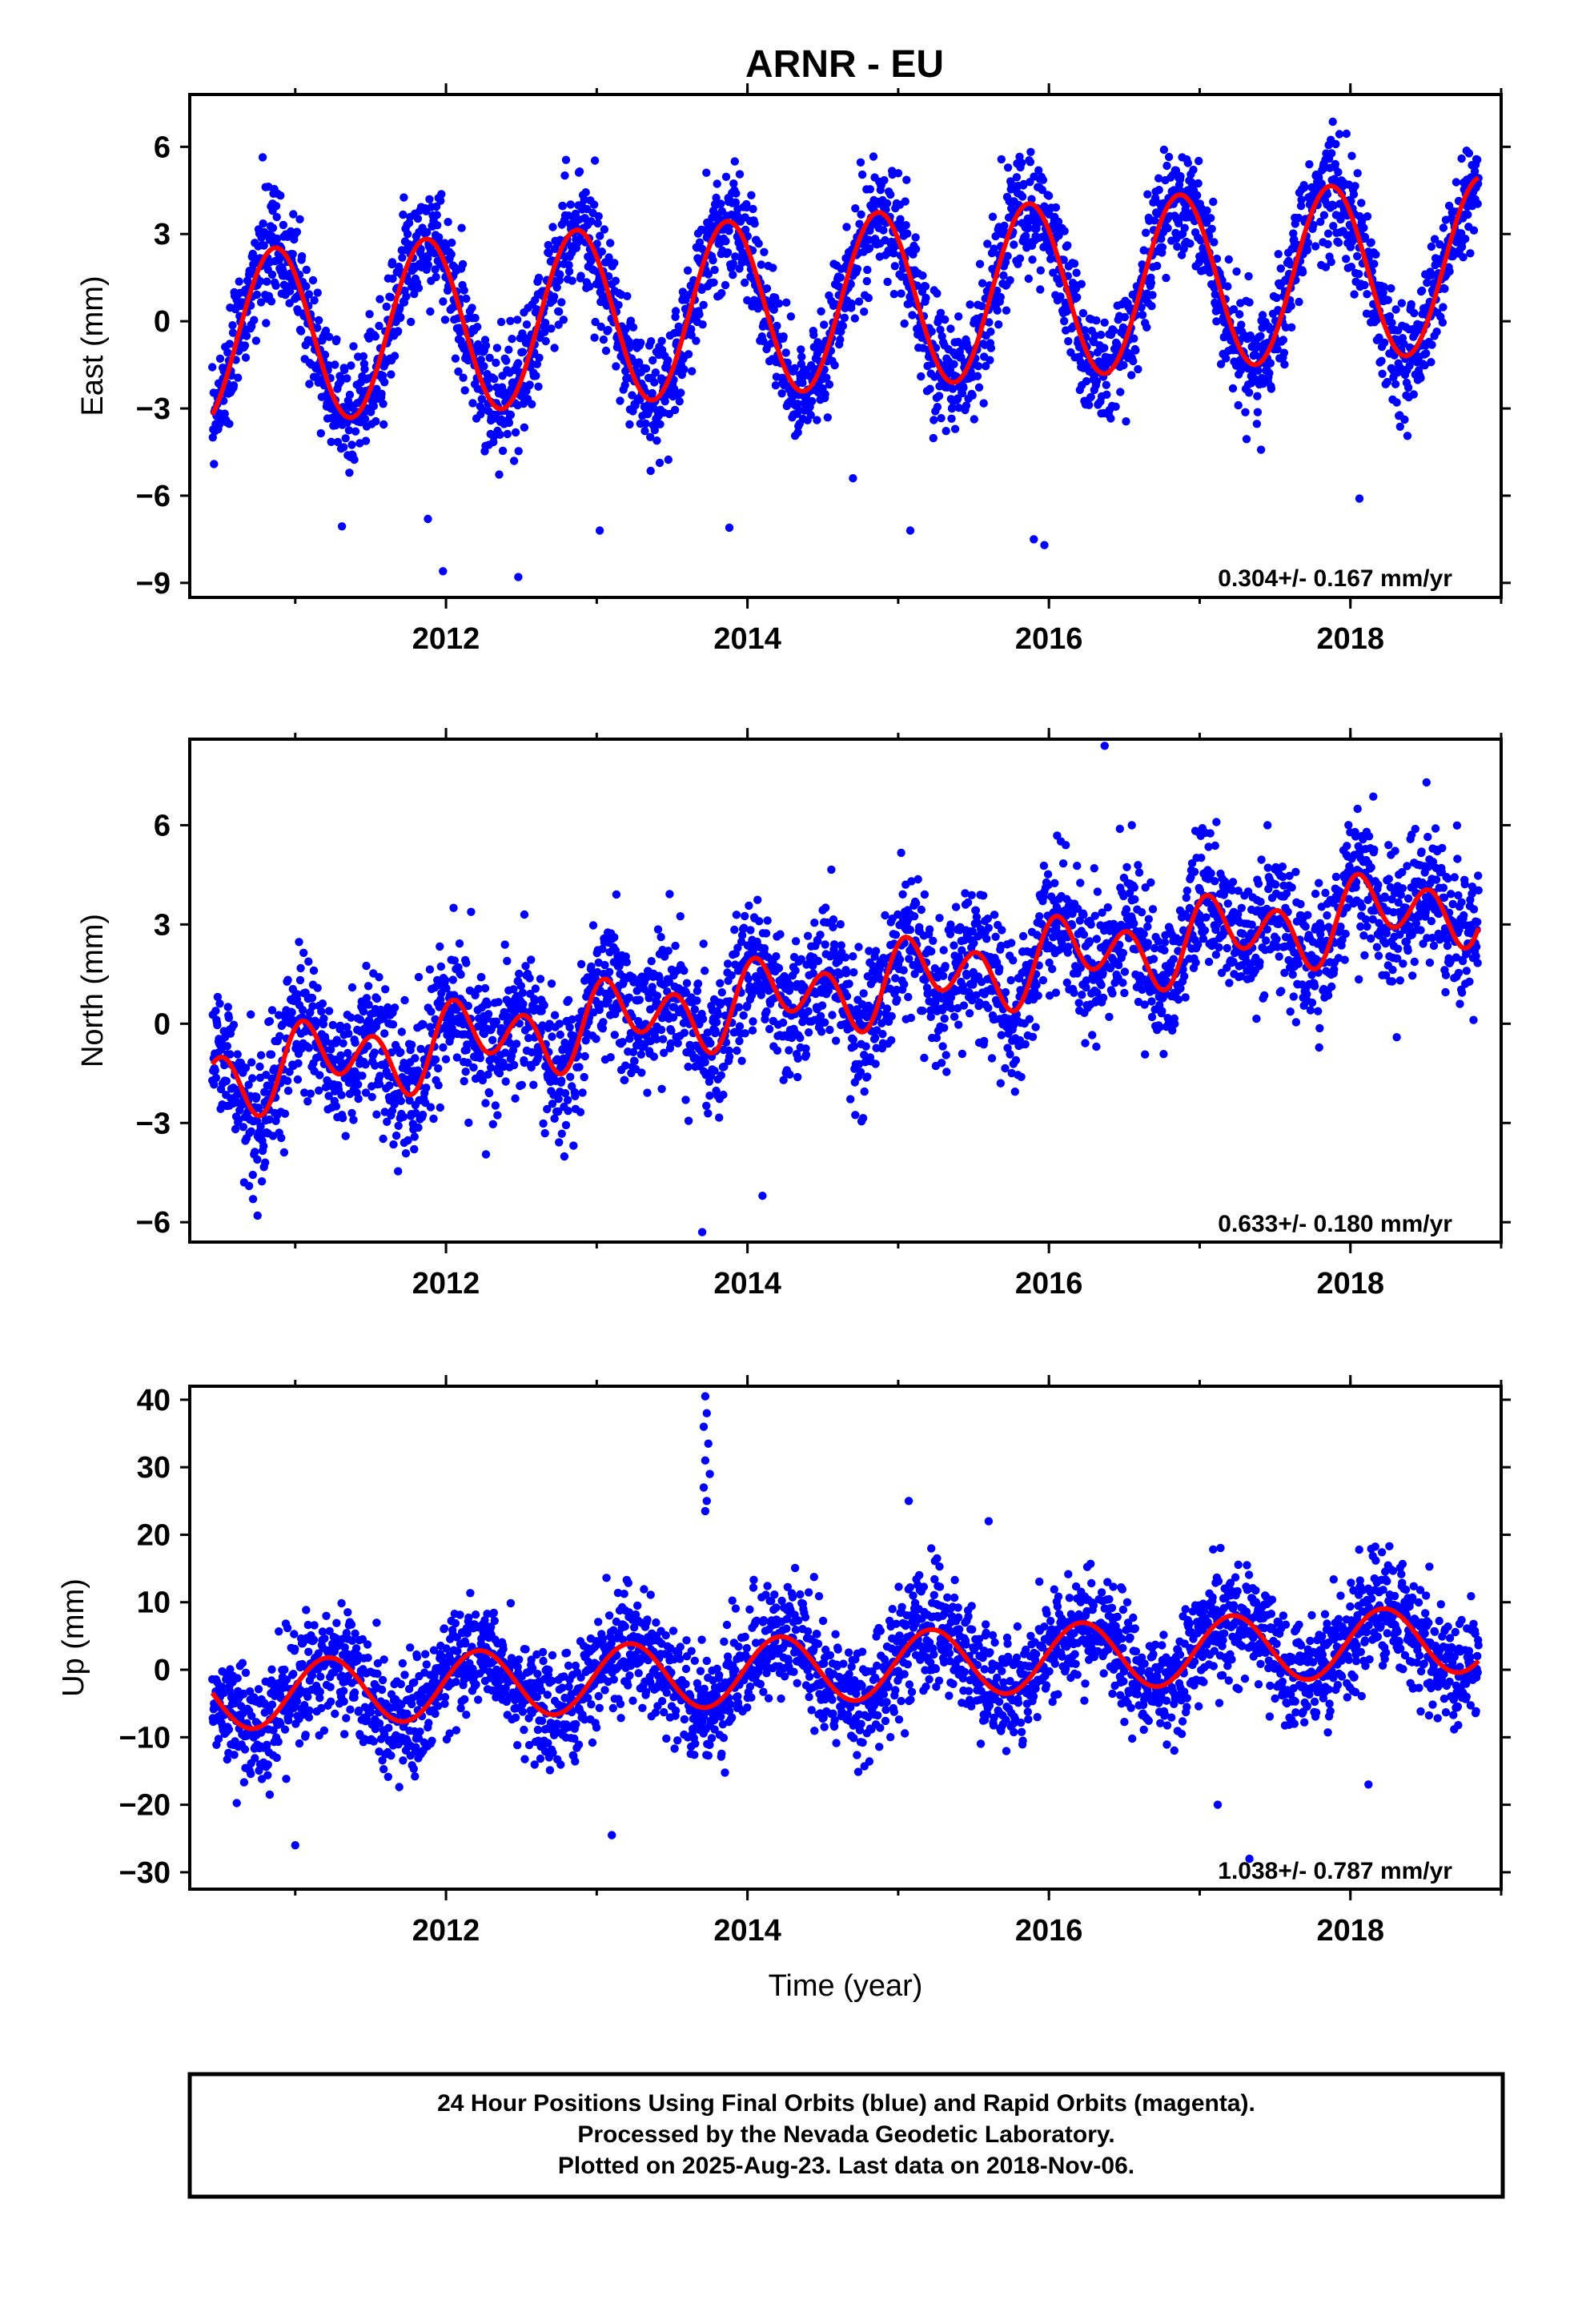  Describe the element at coordinates (1350, 639) in the screenshot. I see `east-x-tick-label: 2018` at that location.